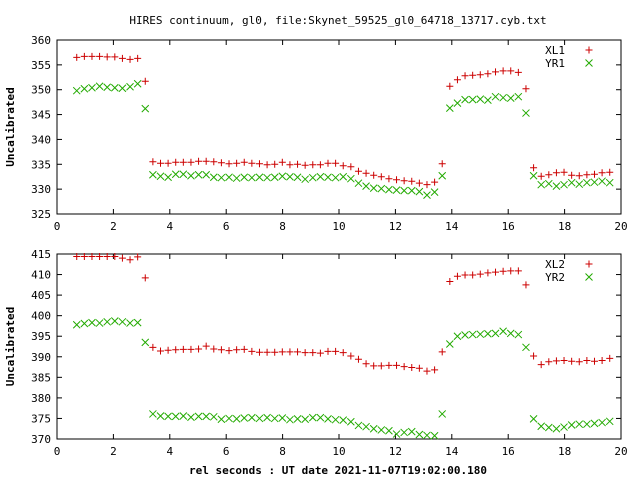  Describe the element at coordinates (41, 439) in the screenshot. I see `y-tick-label: 370` at that location.